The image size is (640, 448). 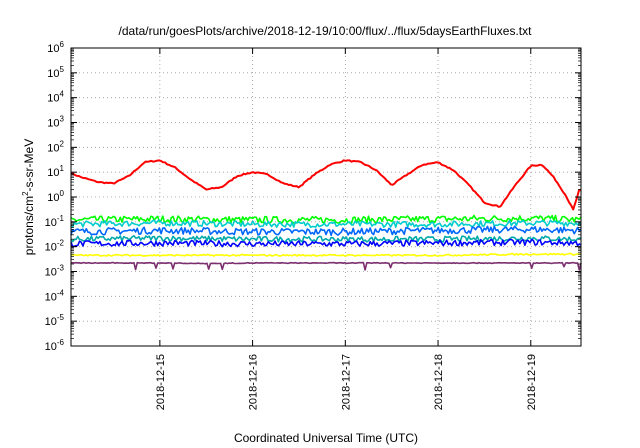 I want to click on y-tick-label: 10⁻⁶, so click(x=55, y=345).